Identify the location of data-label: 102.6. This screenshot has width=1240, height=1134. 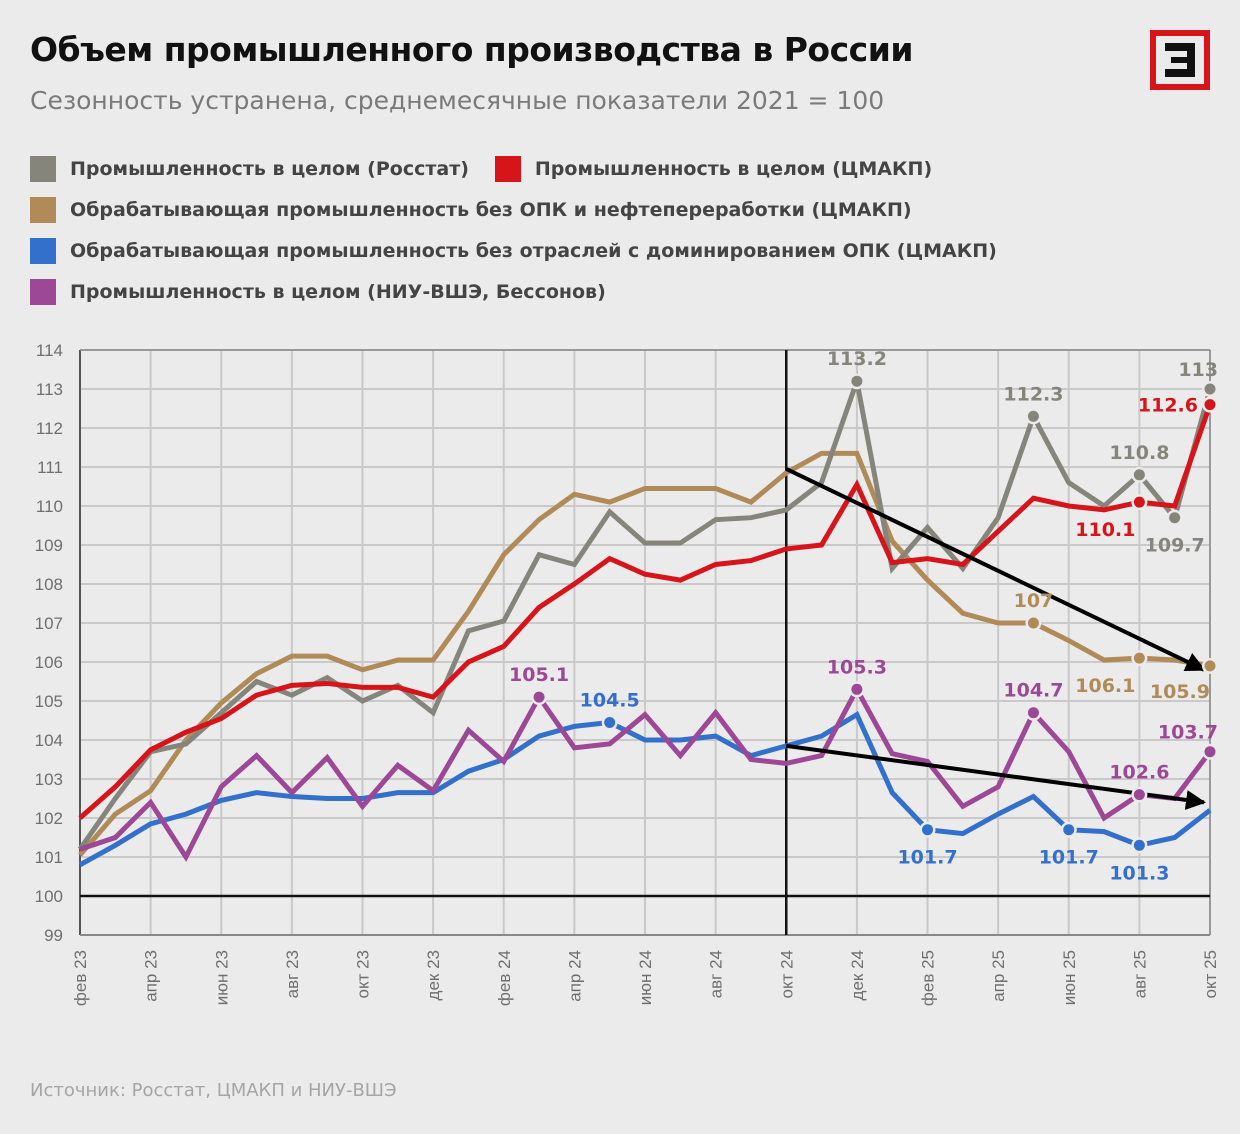
(1139, 773).